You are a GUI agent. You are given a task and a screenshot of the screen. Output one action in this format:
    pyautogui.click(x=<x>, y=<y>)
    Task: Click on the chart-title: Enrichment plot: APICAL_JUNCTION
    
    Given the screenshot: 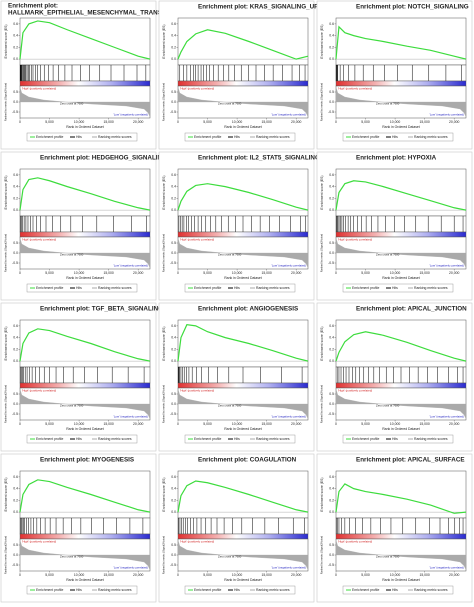 What is the action you would take?
    pyautogui.click(x=411, y=309)
    